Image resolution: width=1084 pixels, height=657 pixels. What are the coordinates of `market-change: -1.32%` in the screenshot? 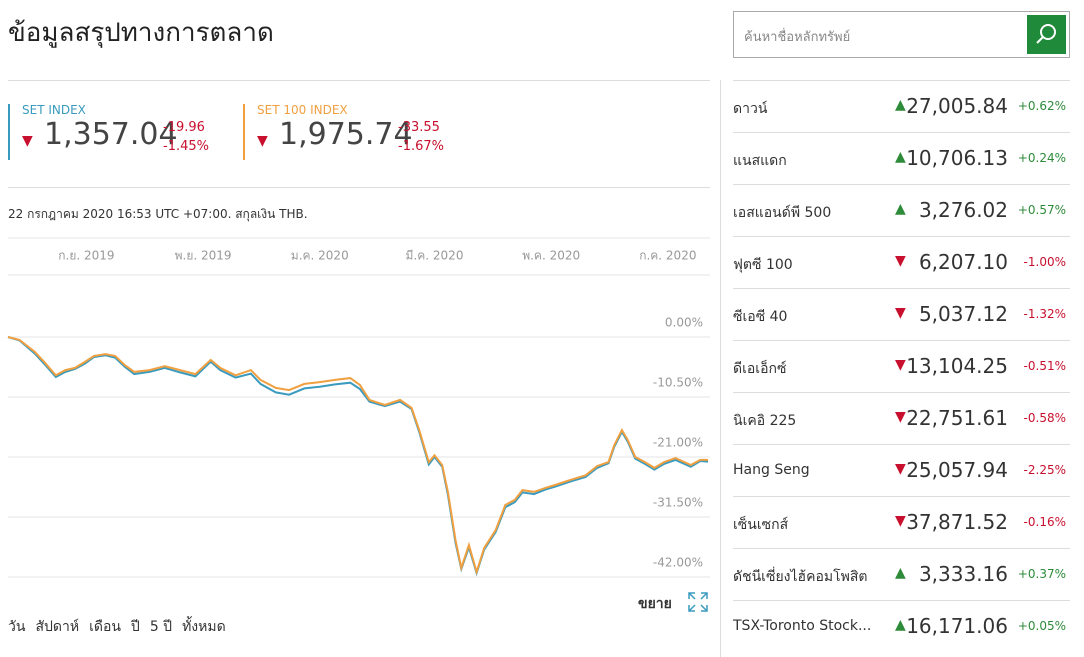 It's located at (1044, 314).